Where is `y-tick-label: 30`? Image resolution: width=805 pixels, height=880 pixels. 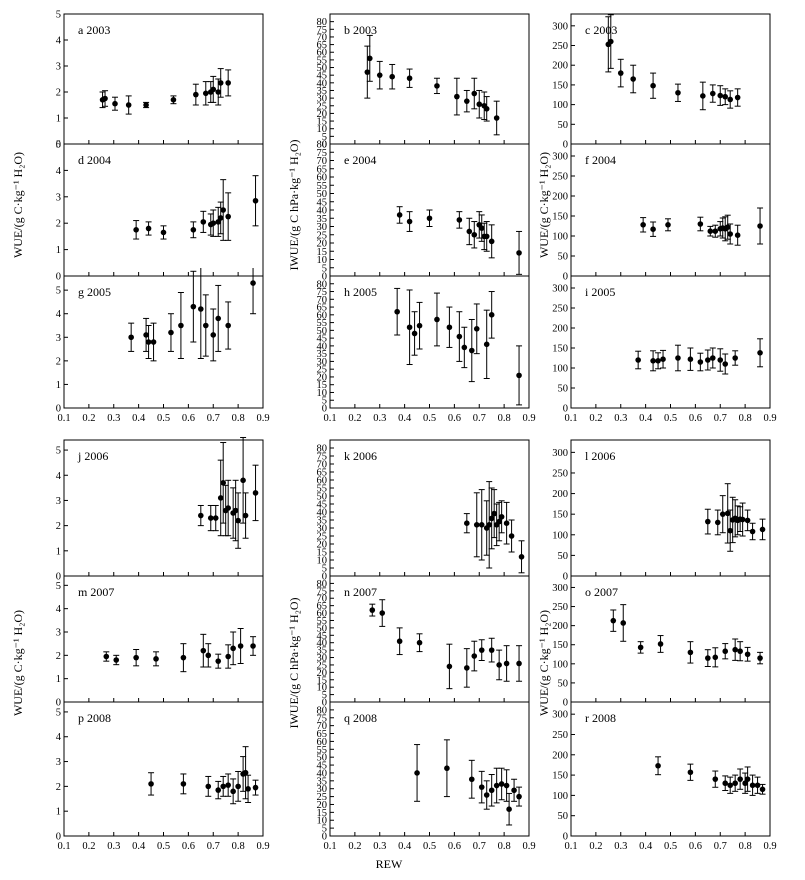 y-tick-label: 30 is located at coordinates (322, 99).